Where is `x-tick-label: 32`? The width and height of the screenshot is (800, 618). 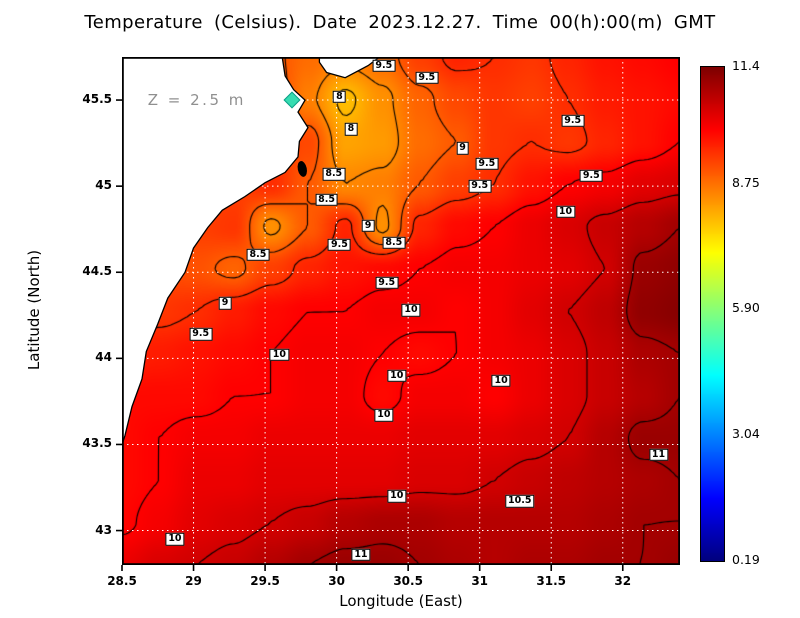
x-tick-label: 32 is located at coordinates (623, 581).